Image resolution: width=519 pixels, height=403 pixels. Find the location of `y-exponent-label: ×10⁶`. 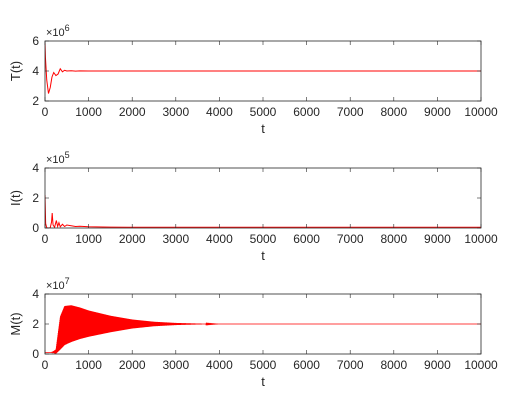

y-exponent-label: ×10⁶ is located at coordinates (58, 31).